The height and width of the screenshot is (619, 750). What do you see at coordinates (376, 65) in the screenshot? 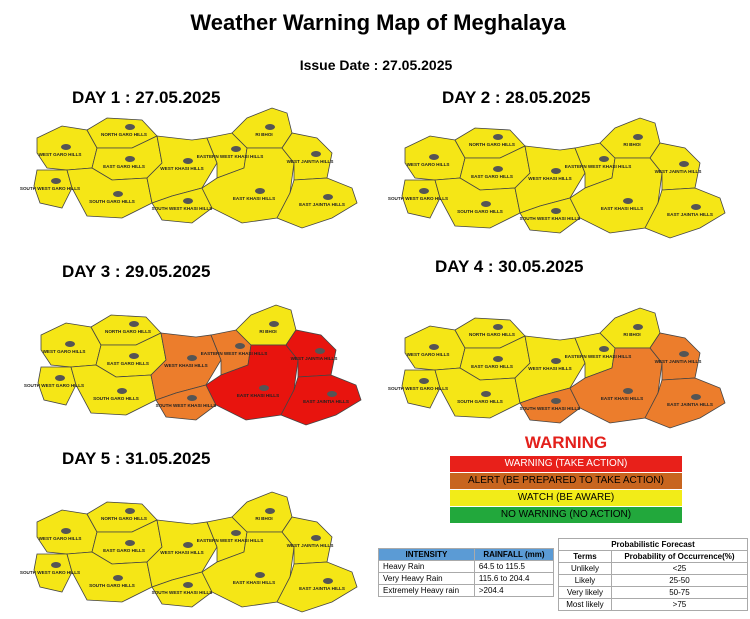
I see `issue-date: Issue Date : 27.05.2025` at bounding box center [376, 65].